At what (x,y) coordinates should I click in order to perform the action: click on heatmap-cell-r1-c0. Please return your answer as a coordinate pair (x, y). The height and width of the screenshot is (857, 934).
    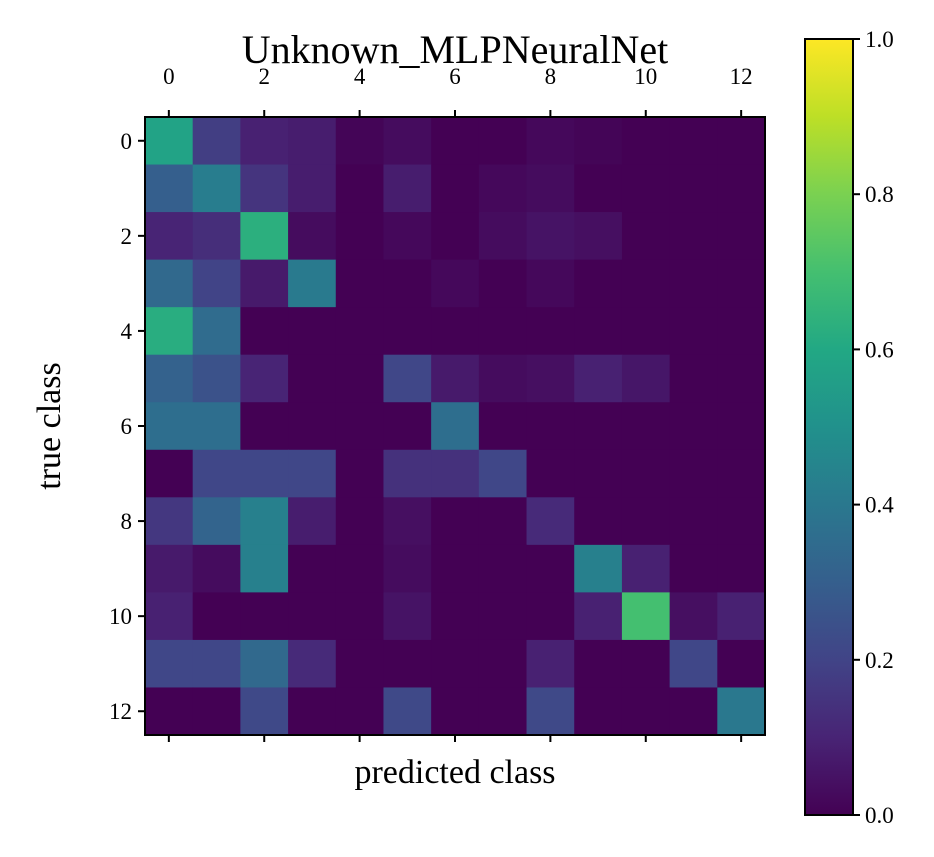
    Looking at the image, I should click on (169, 188).